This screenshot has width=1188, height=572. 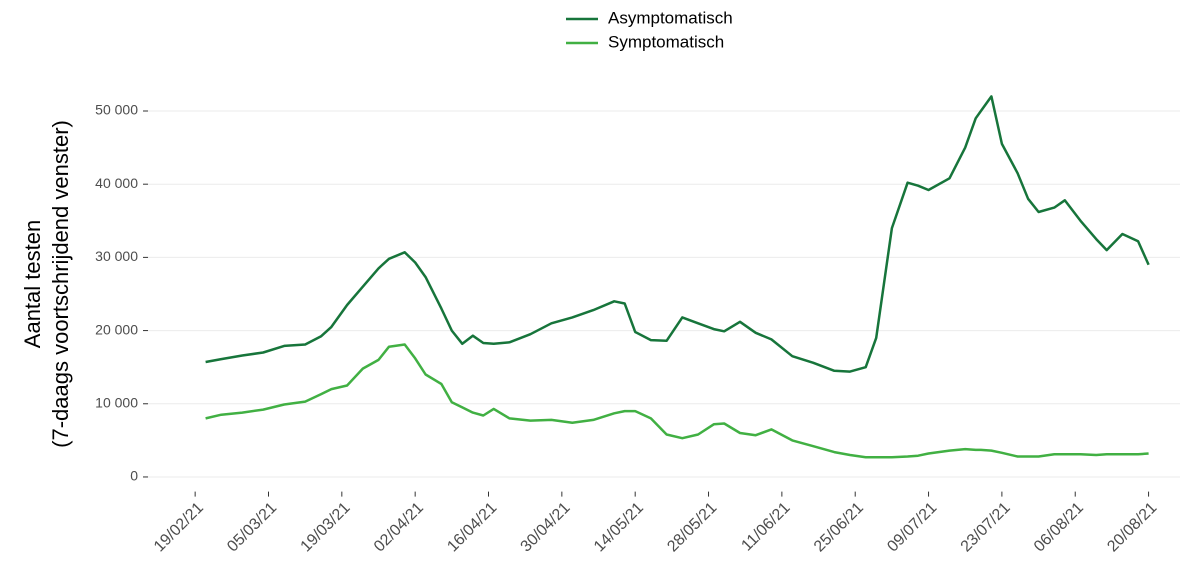 I want to click on y-tick-label: 30 000, so click(x=116, y=256).